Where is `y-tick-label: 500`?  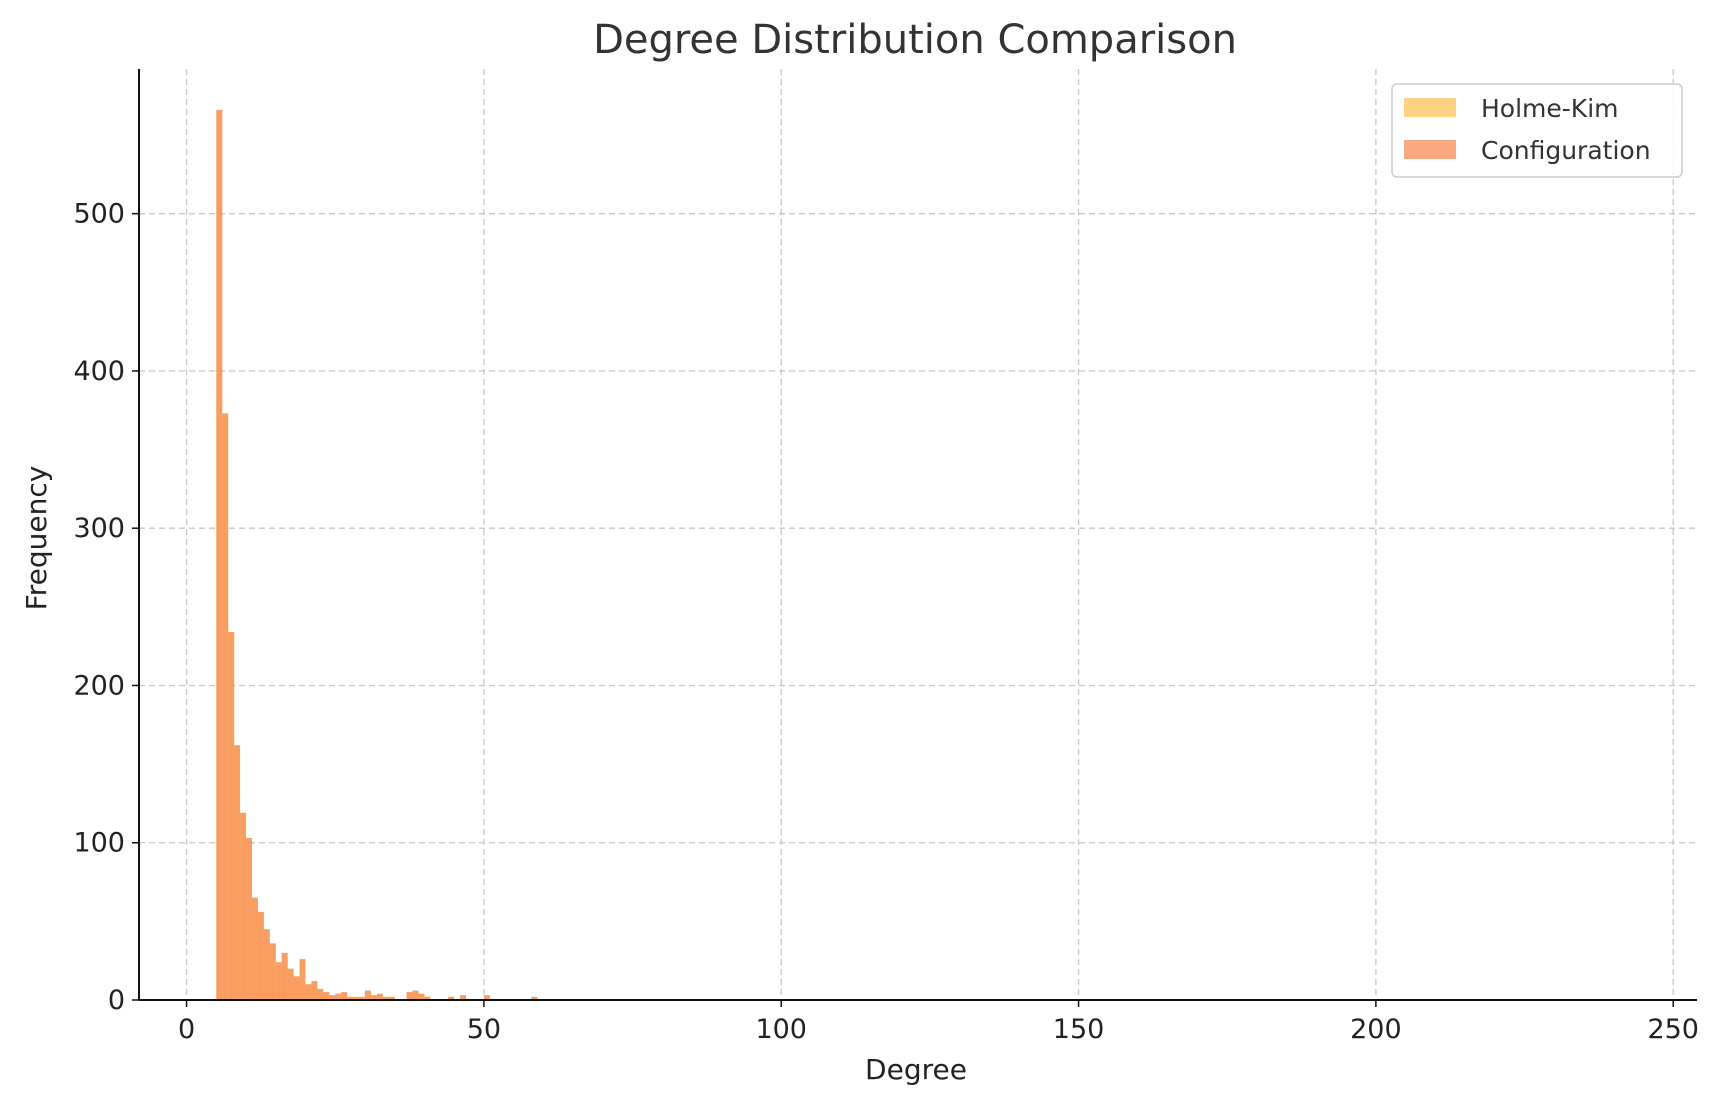 y-tick-label: 500 is located at coordinates (99, 214).